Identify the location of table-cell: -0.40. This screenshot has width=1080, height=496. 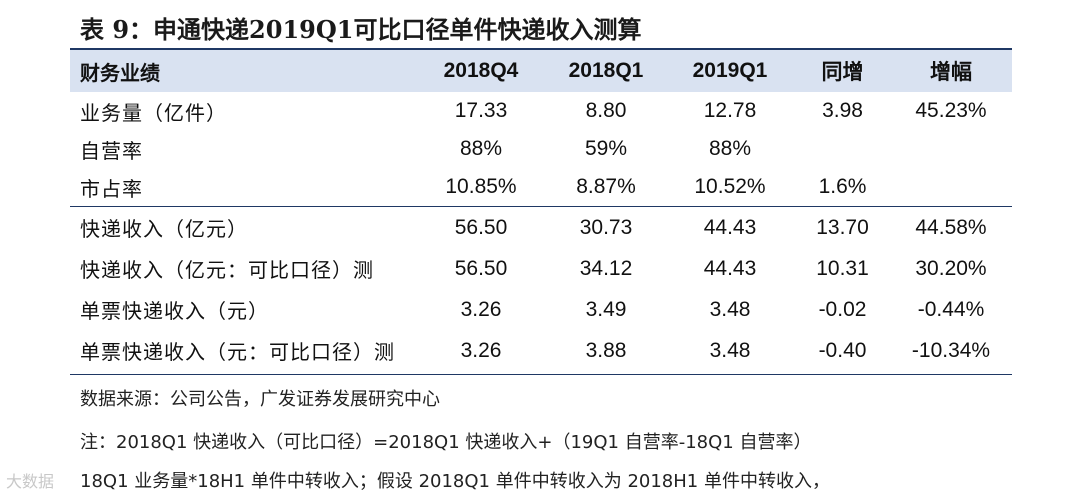
(842, 350).